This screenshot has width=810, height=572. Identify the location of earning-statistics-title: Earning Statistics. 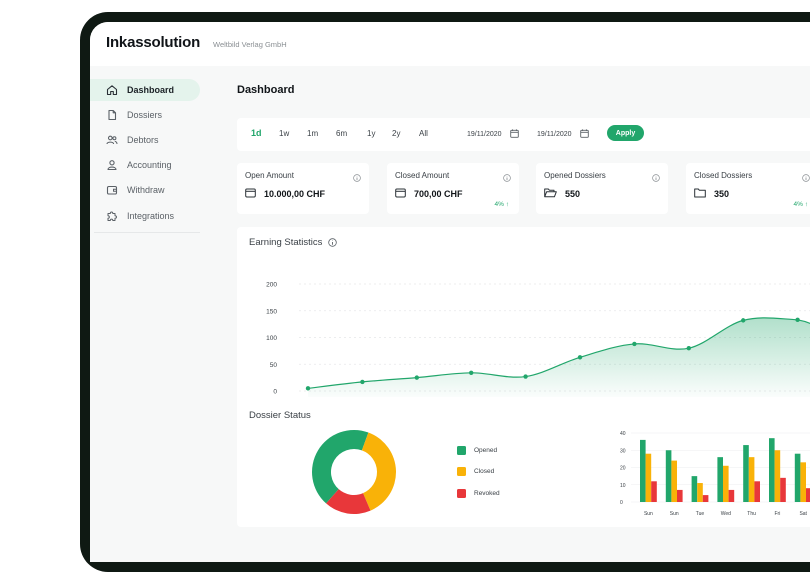
(293, 242).